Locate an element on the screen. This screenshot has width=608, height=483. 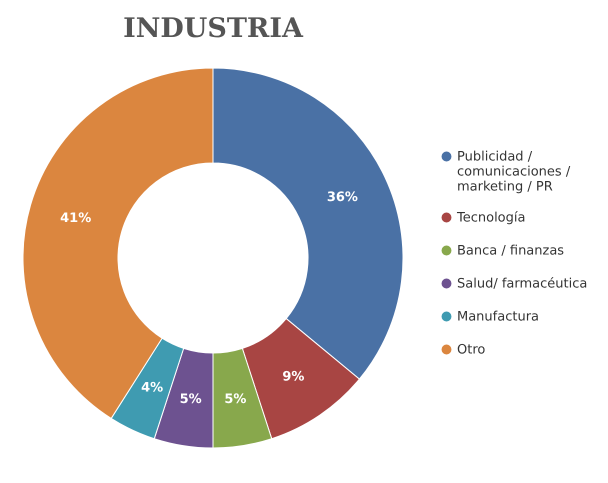
chart-title: INDUSTRIA is located at coordinates (213, 28).